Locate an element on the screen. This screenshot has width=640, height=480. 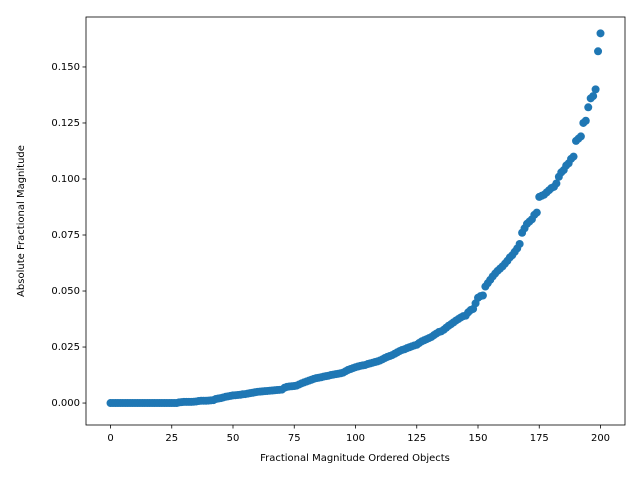
x-tick-label: 125 is located at coordinates (416, 438).